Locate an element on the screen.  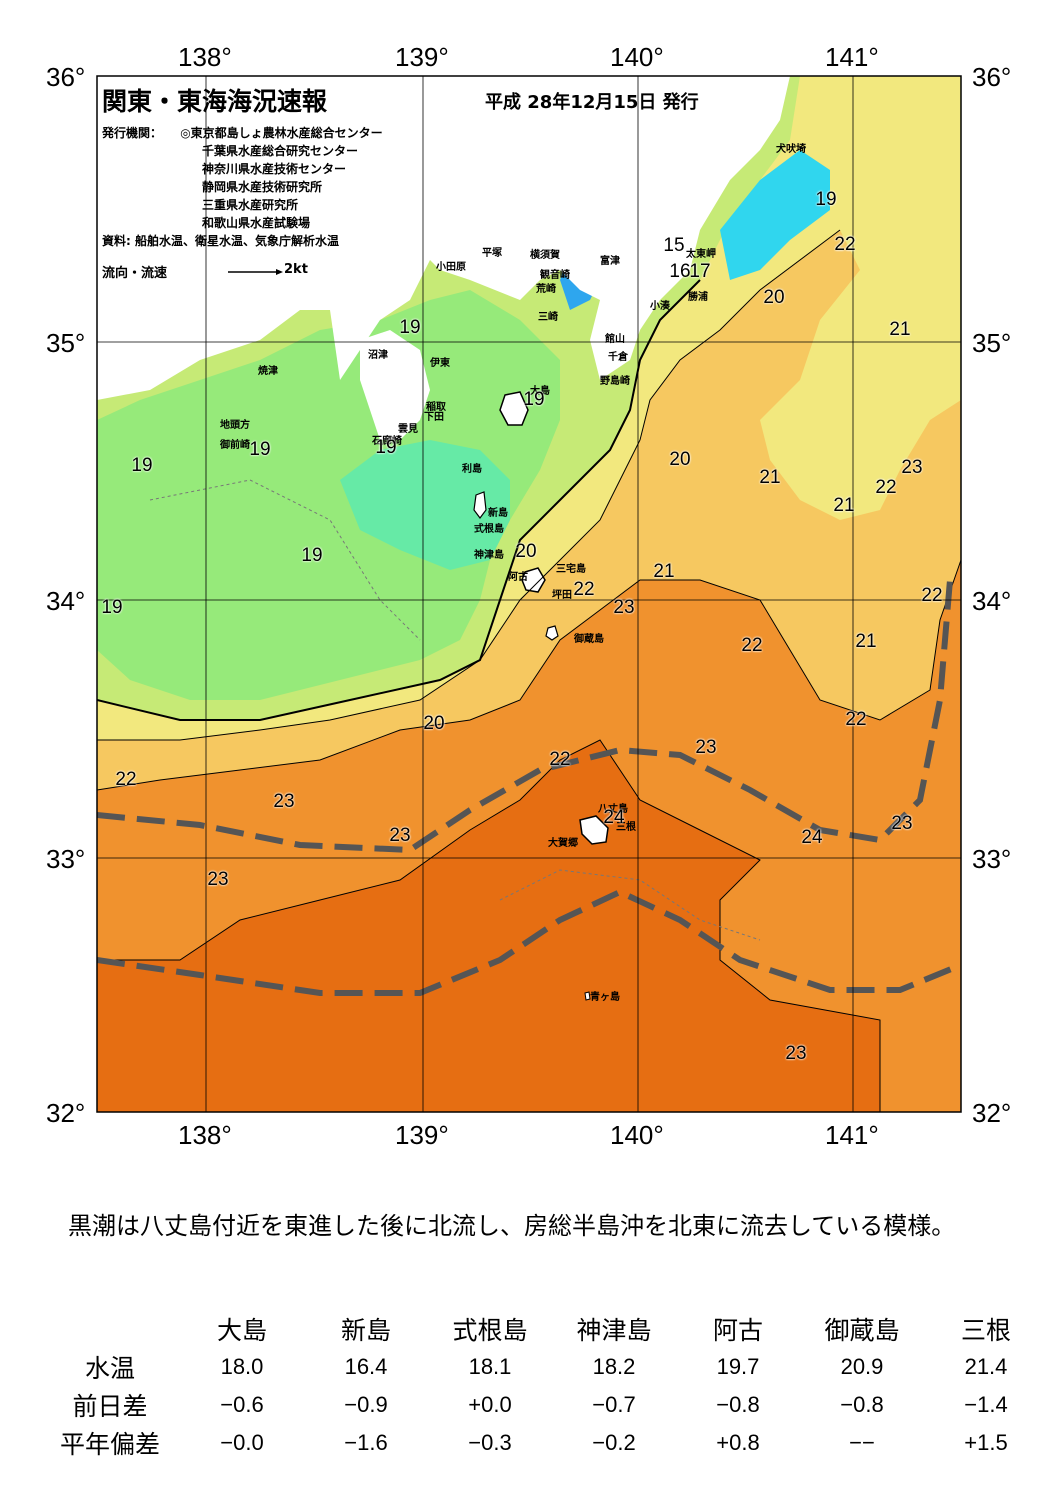
issuer-row: 発行機関： ◎東京都島しょ農林水産総合センター is located at coordinates (292, 133).